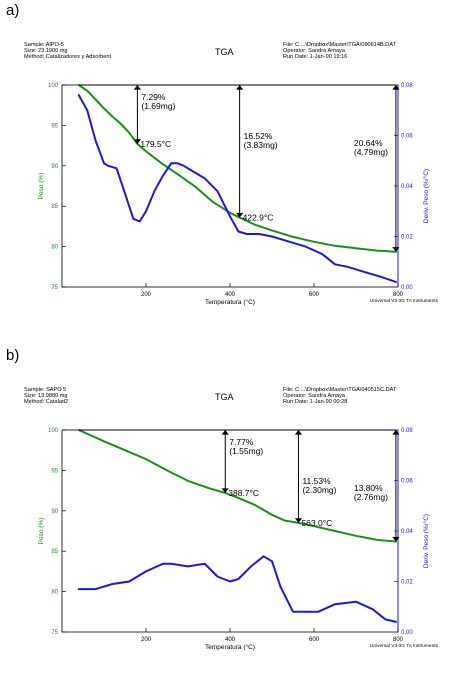 Image resolution: width=451 pixels, height=685 pixels. Describe the element at coordinates (237, 486) in the screenshot. I see `weight-loss-line` at that location.